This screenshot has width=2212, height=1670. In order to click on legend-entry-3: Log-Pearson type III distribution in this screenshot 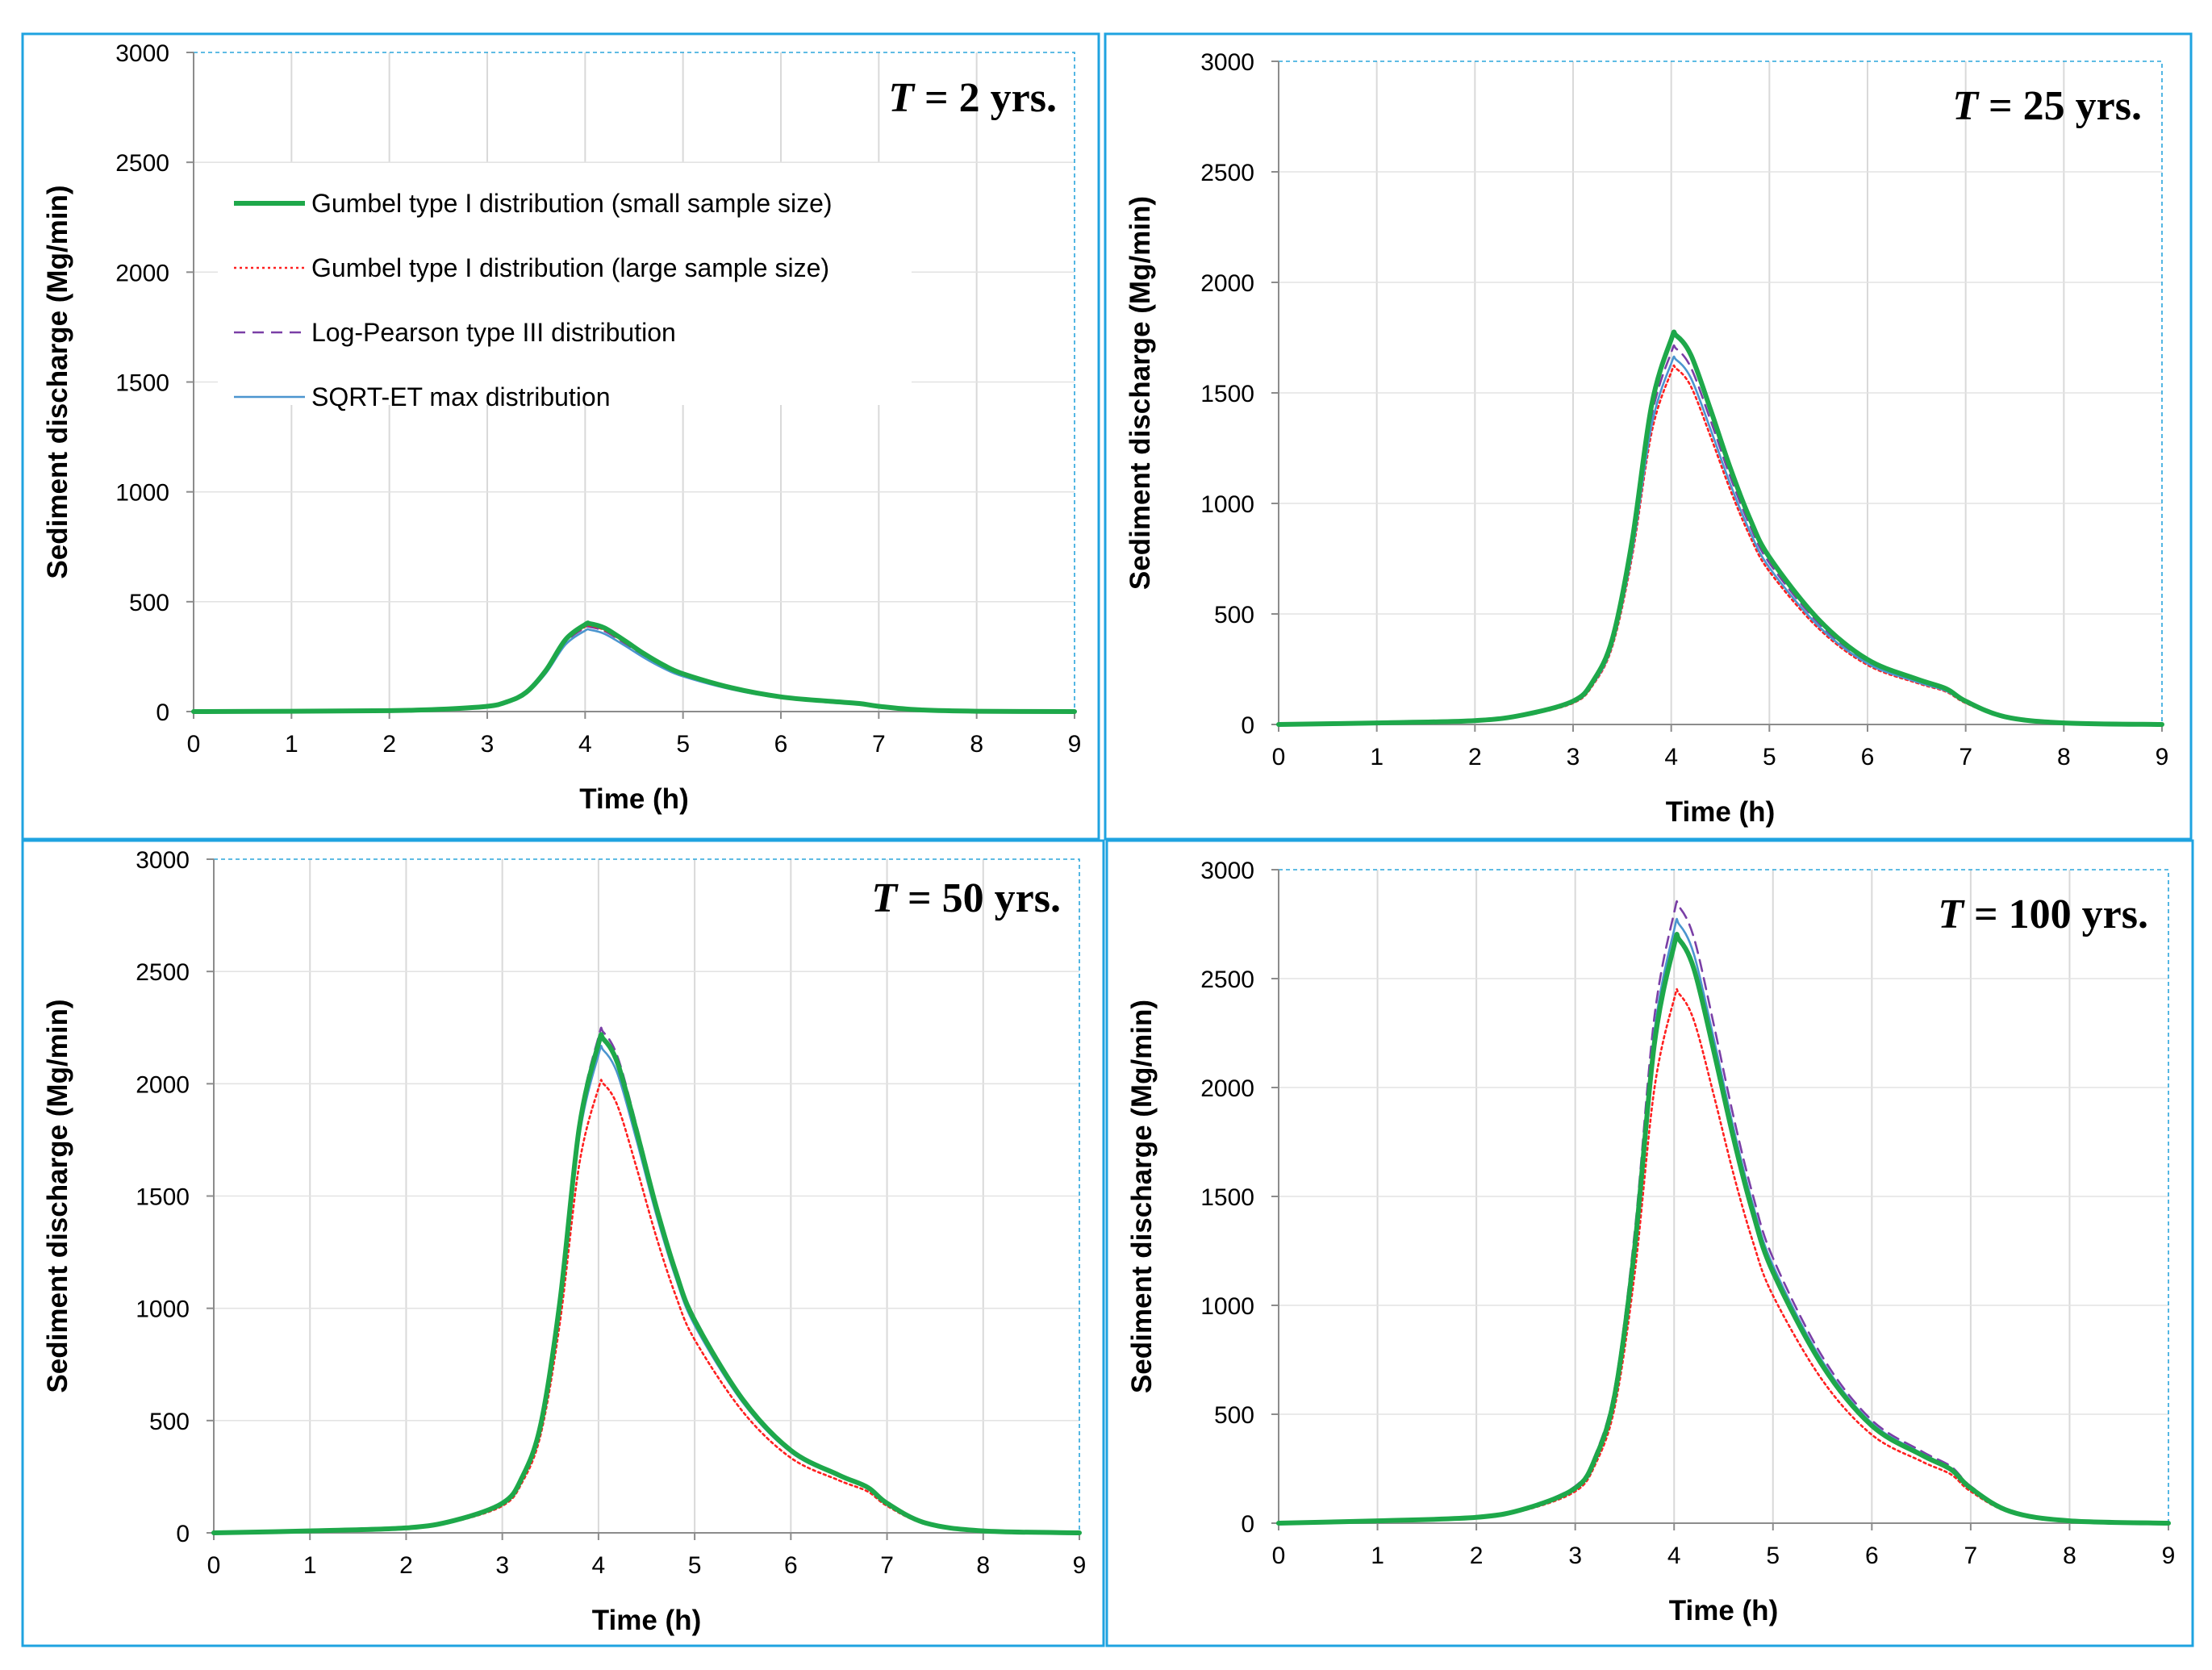, I will do `click(493, 332)`.